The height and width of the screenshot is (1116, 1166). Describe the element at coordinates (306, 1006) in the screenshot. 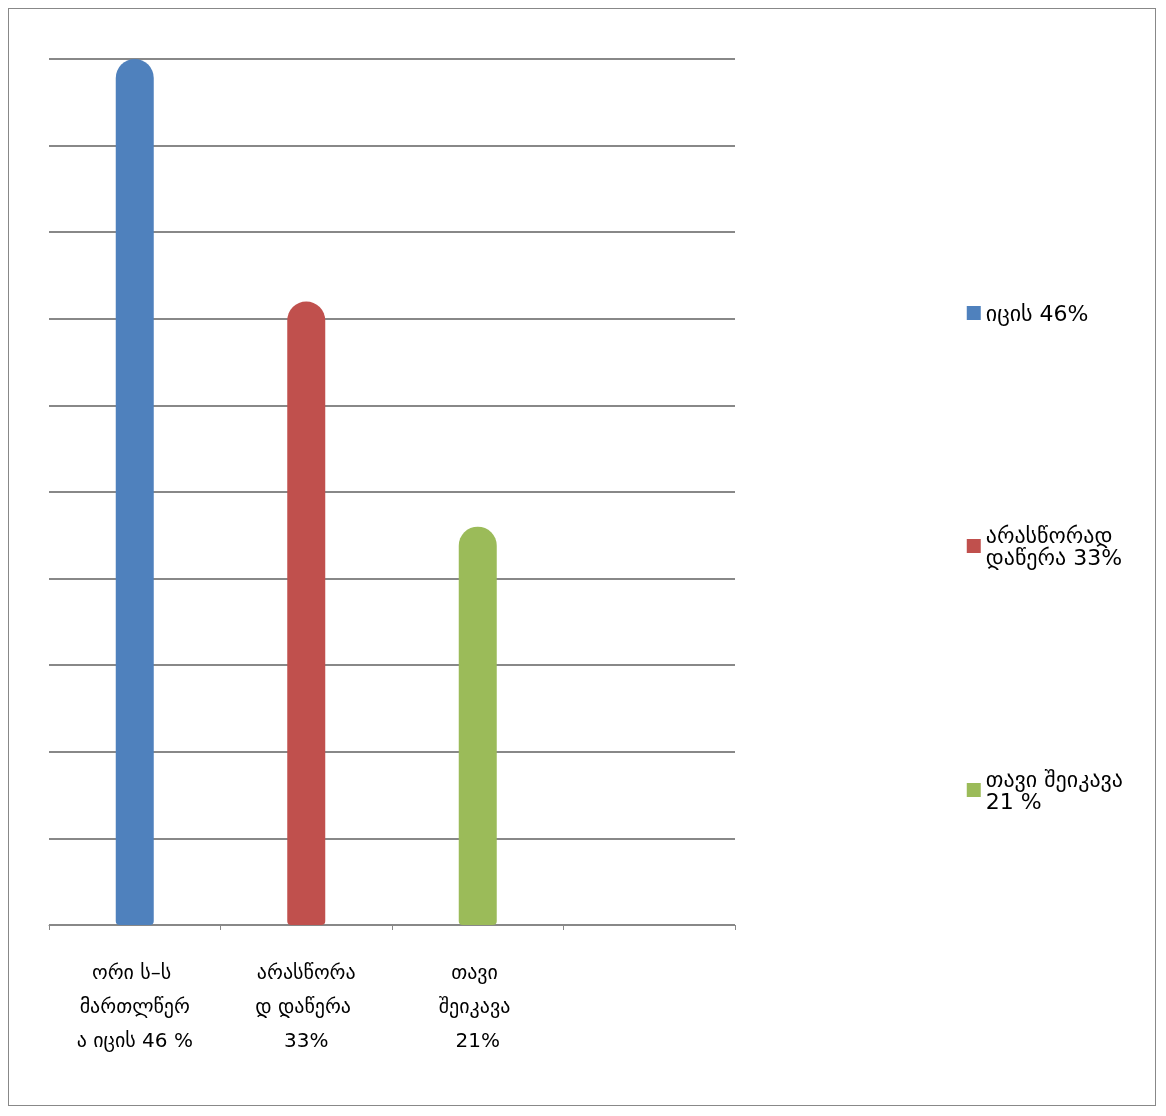

I see `x-tick-label: არასწორად დაწერა 33%` at that location.